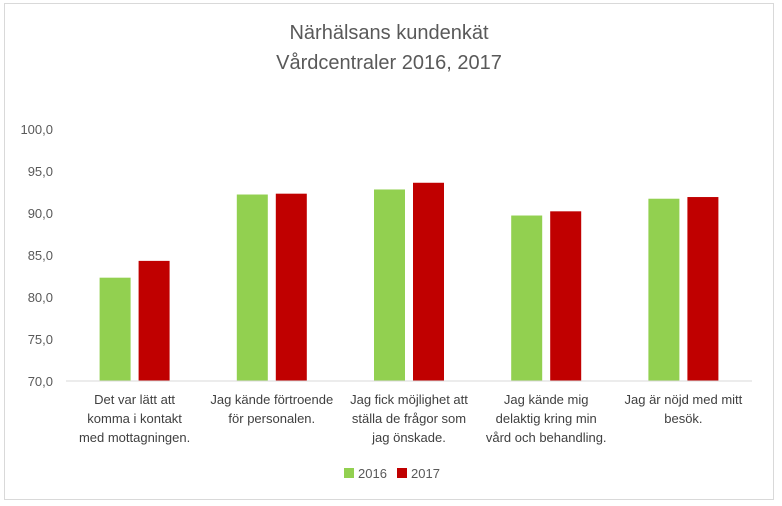  Describe the element at coordinates (546, 399) in the screenshot. I see `category-label: Jag kände mig` at that location.